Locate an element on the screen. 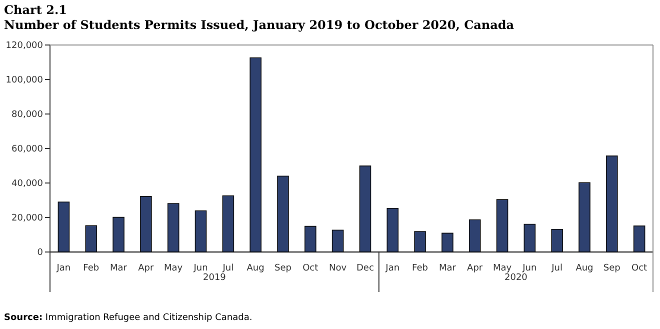  y-tick-label: 20,000 is located at coordinates (28, 219).